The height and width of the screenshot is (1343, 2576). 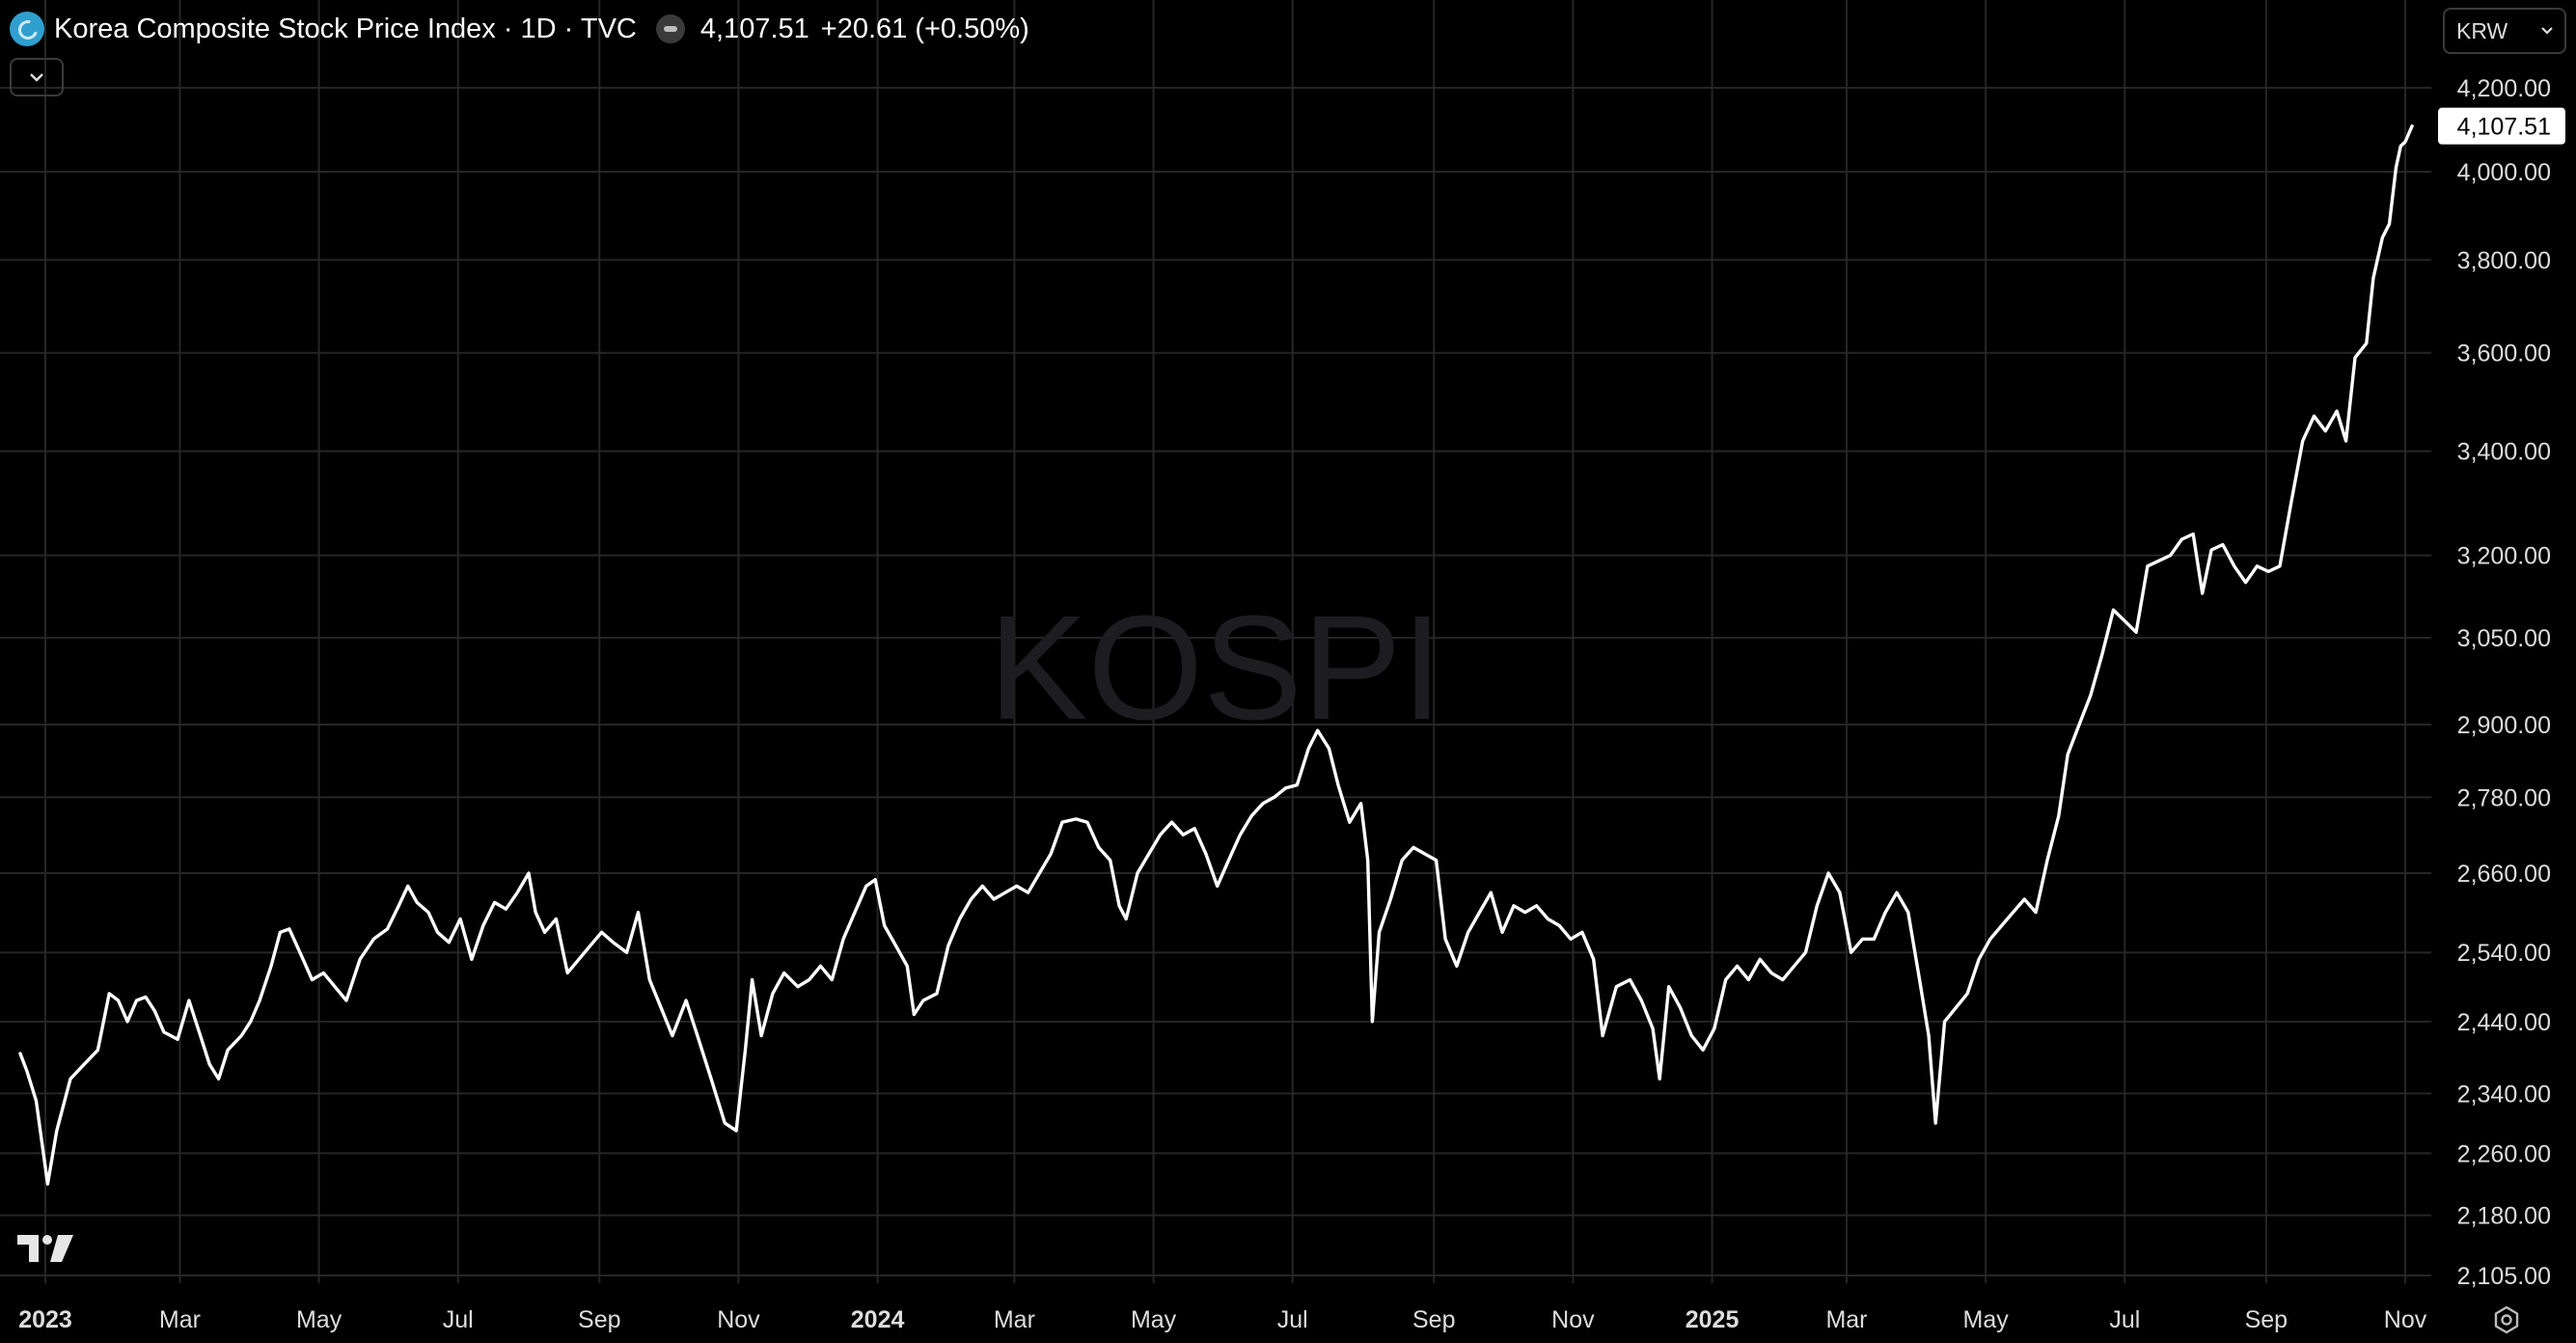 I want to click on y-tick-label: 3,800.00, so click(x=2504, y=260).